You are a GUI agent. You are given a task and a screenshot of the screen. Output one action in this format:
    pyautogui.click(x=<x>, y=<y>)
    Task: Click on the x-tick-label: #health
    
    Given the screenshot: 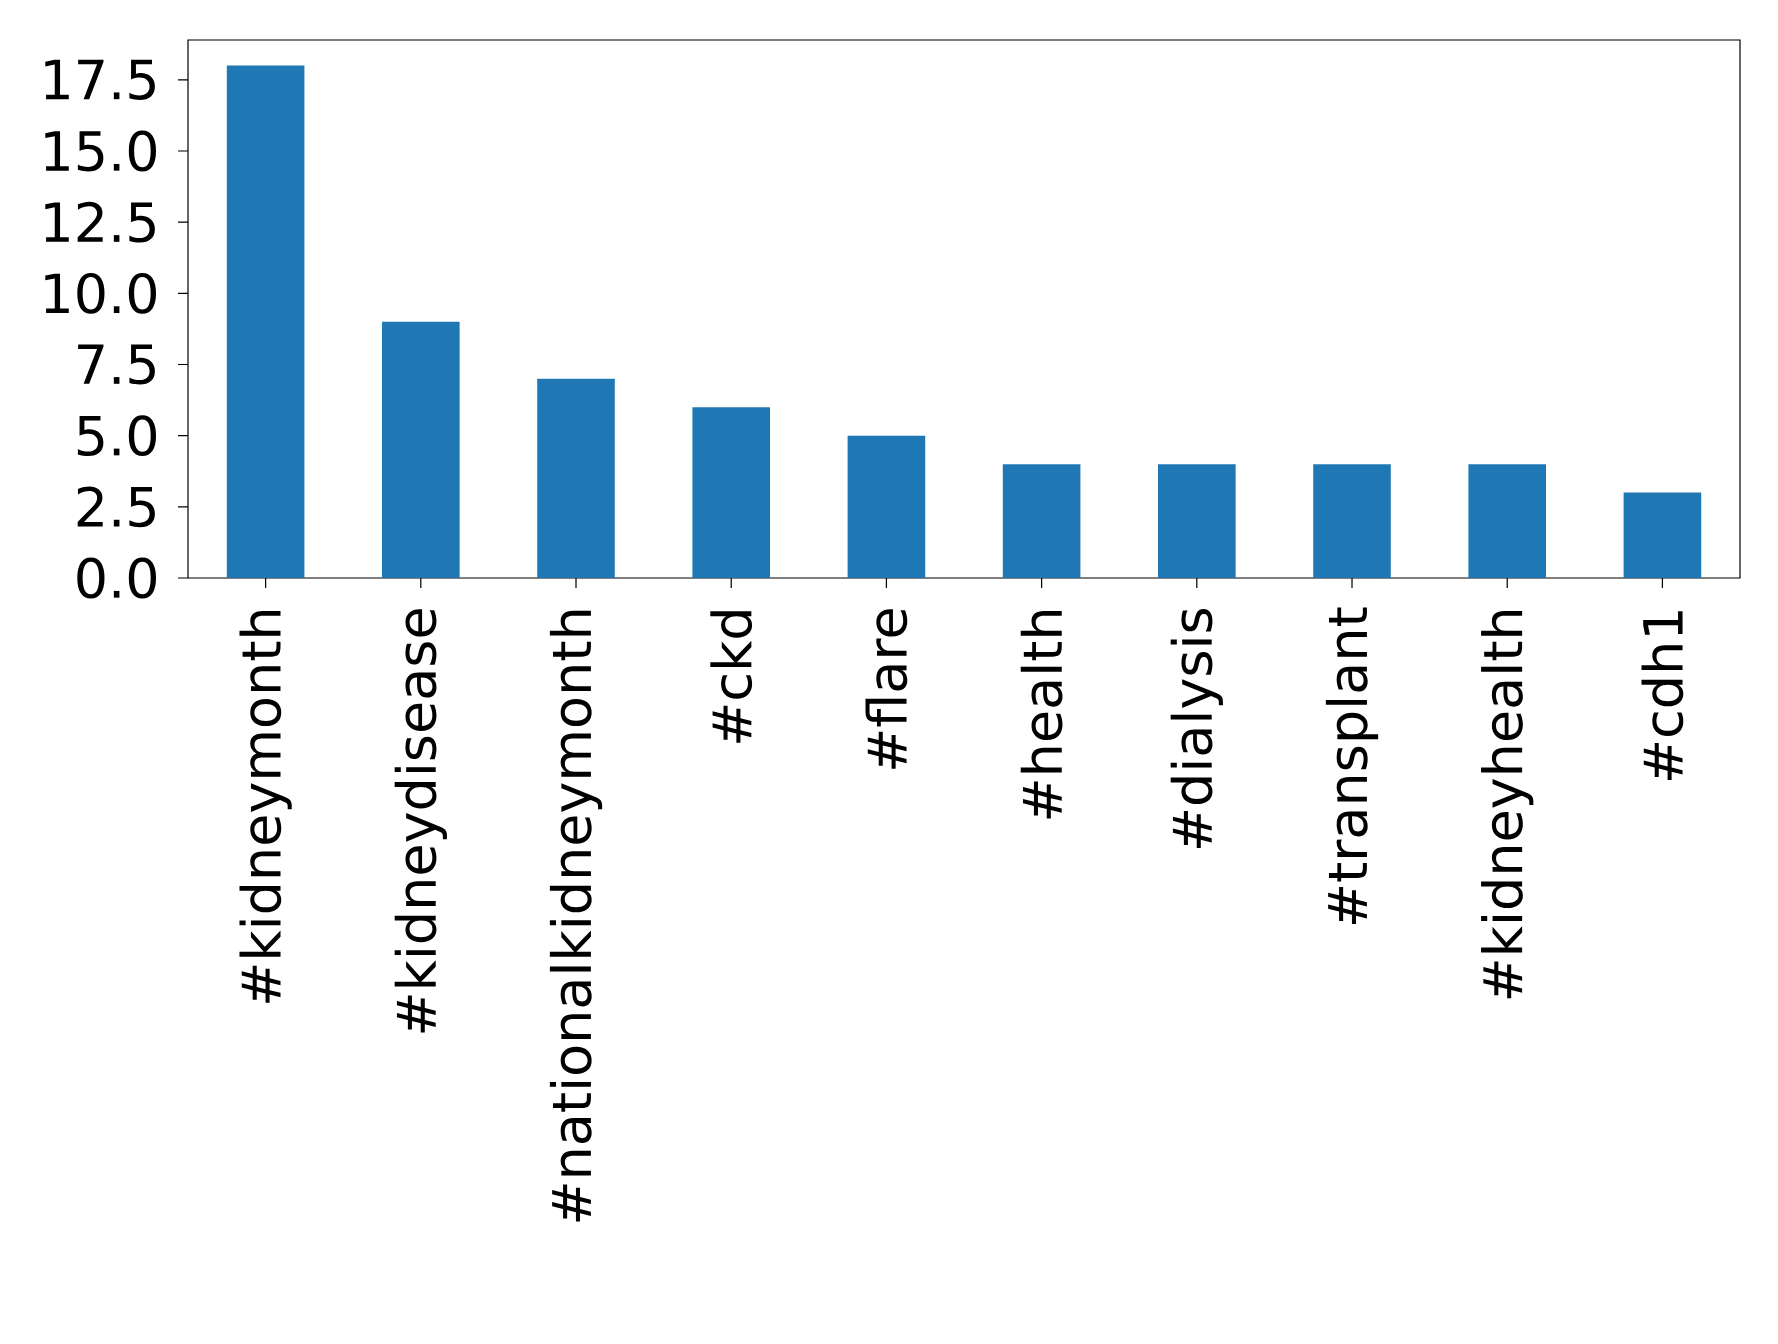 What is the action you would take?
    pyautogui.click(x=1041, y=714)
    